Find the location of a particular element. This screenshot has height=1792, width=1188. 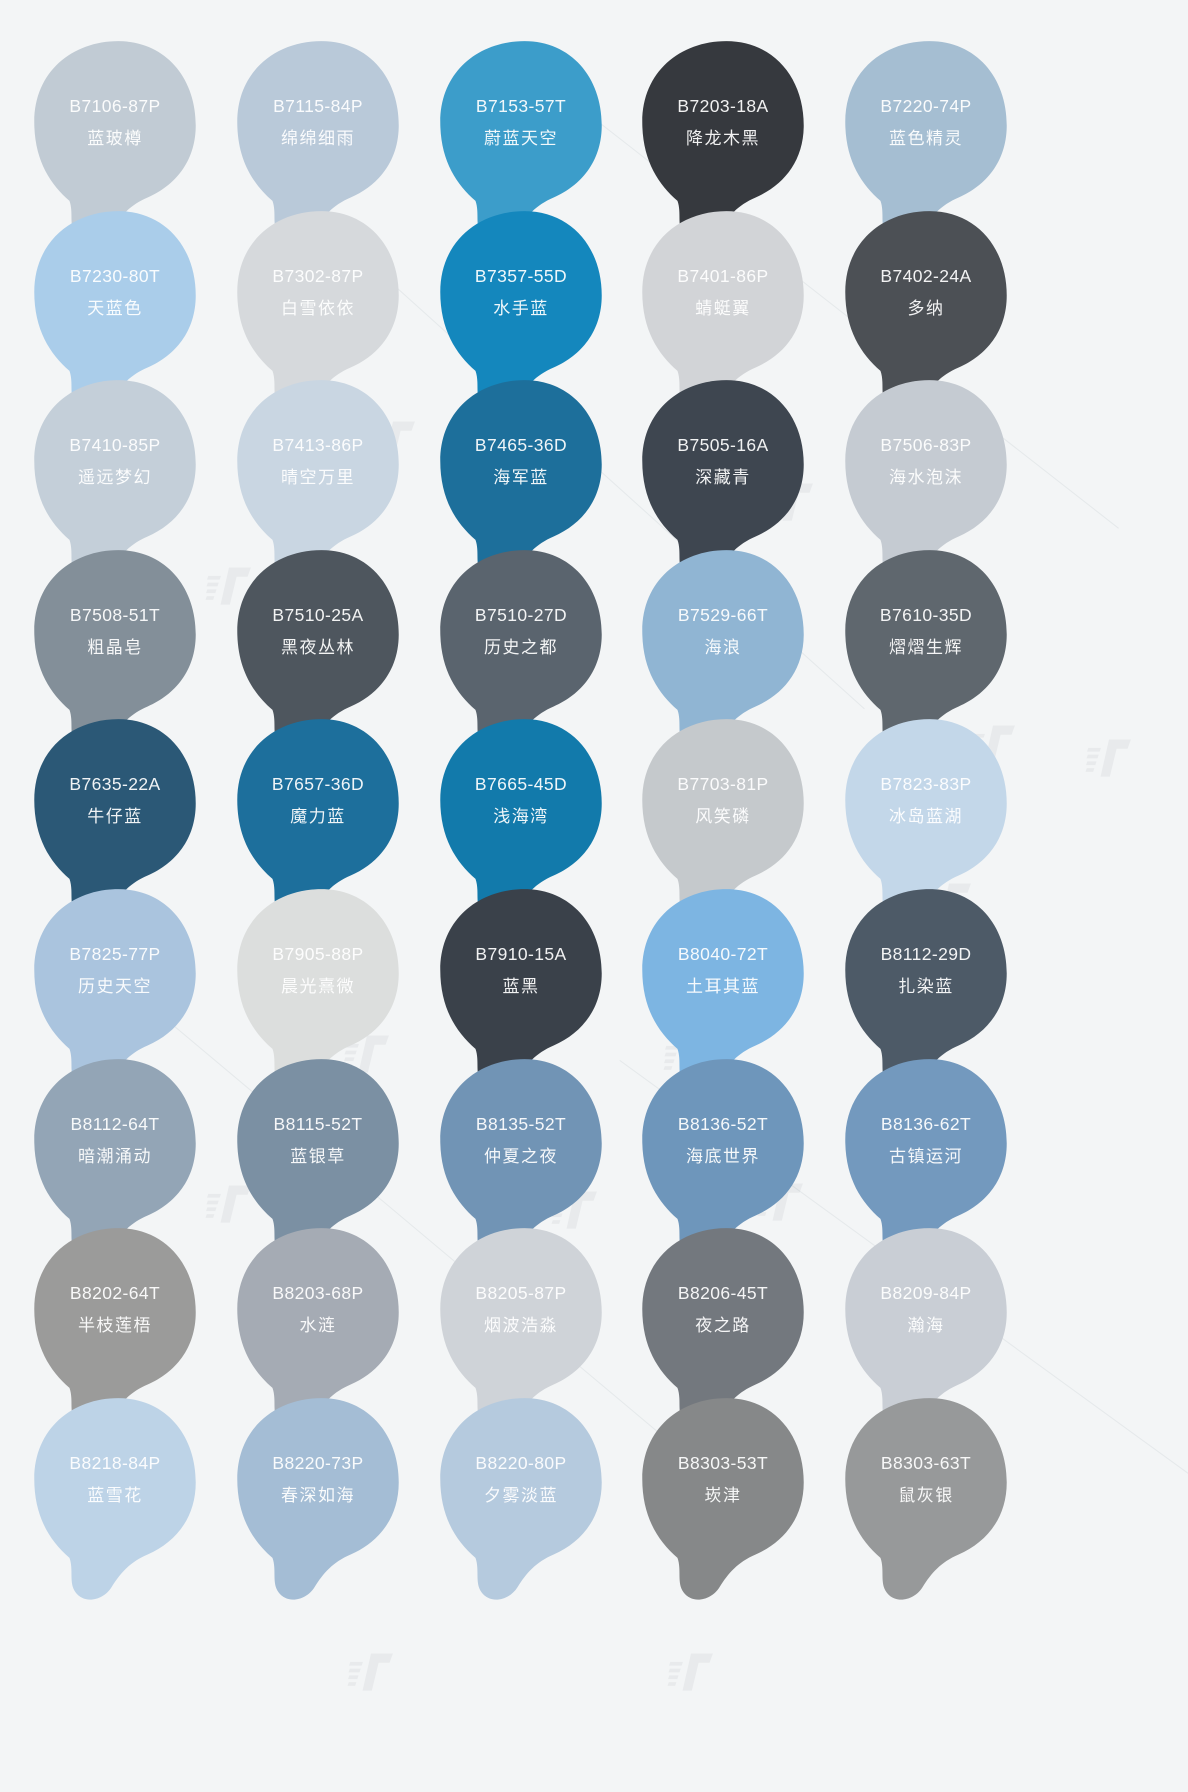

color-swatch: B8303-53T 崁津 is located at coordinates (723, 1500).